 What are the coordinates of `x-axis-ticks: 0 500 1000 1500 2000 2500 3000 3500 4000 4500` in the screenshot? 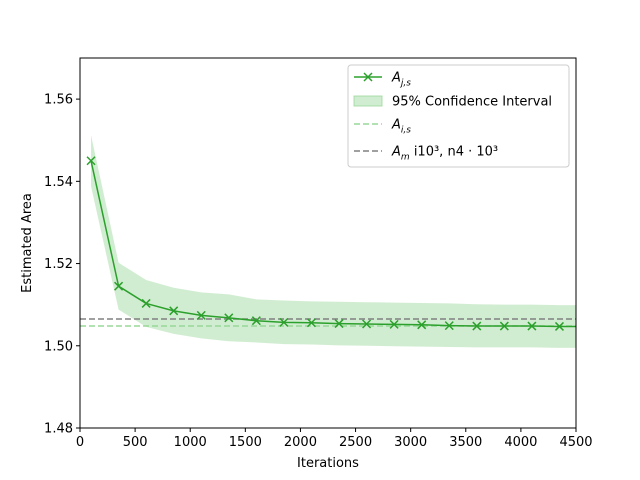 It's located at (334, 439).